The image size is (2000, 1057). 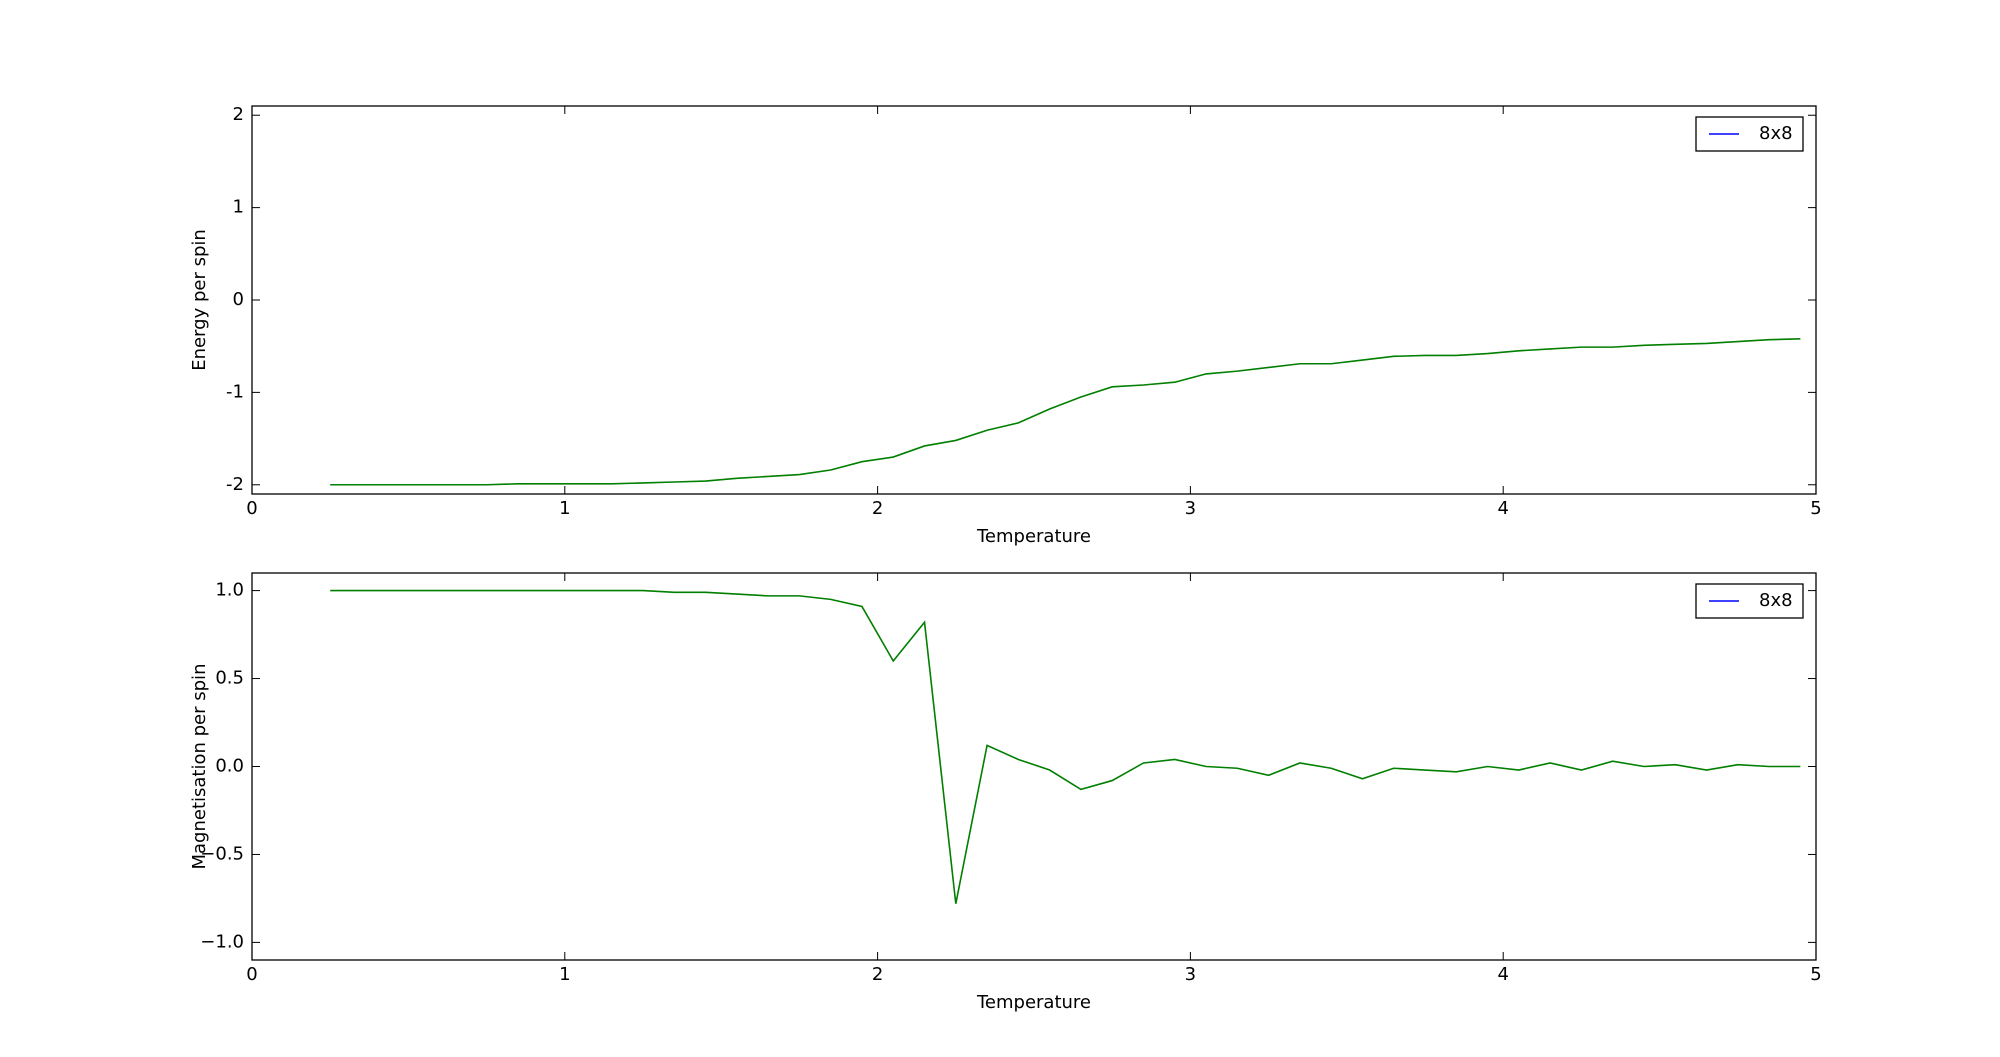 What do you see at coordinates (229, 766) in the screenshot?
I see `y-tick-label: 0.0` at bounding box center [229, 766].